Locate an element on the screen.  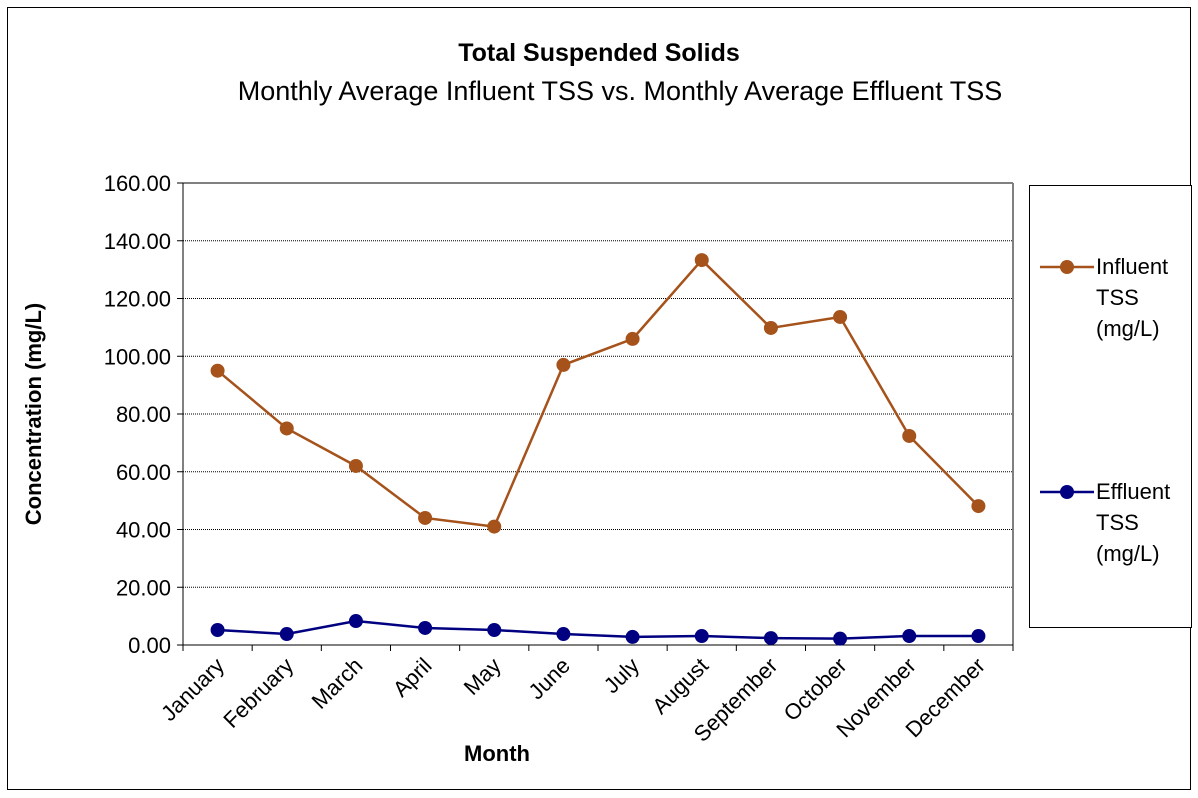
legend-label: Effluent TSS (mg/L) is located at coordinates (1133, 522).